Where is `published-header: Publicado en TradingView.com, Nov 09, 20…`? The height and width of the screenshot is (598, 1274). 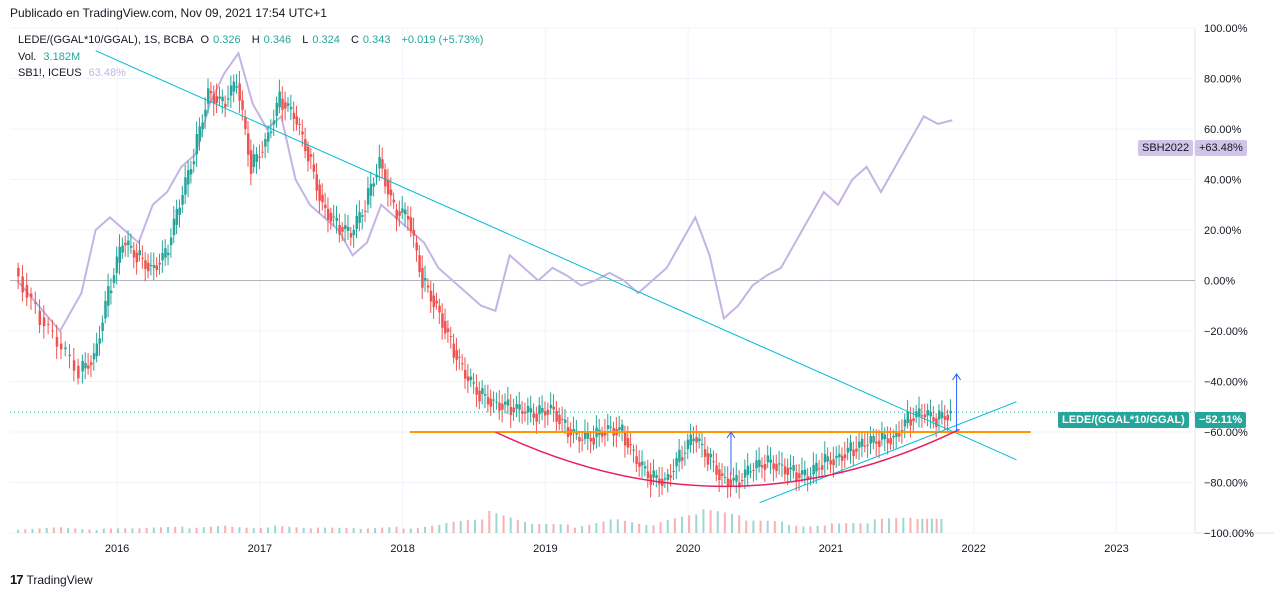 published-header: Publicado en TradingView.com, Nov 09, 20… is located at coordinates (168, 13).